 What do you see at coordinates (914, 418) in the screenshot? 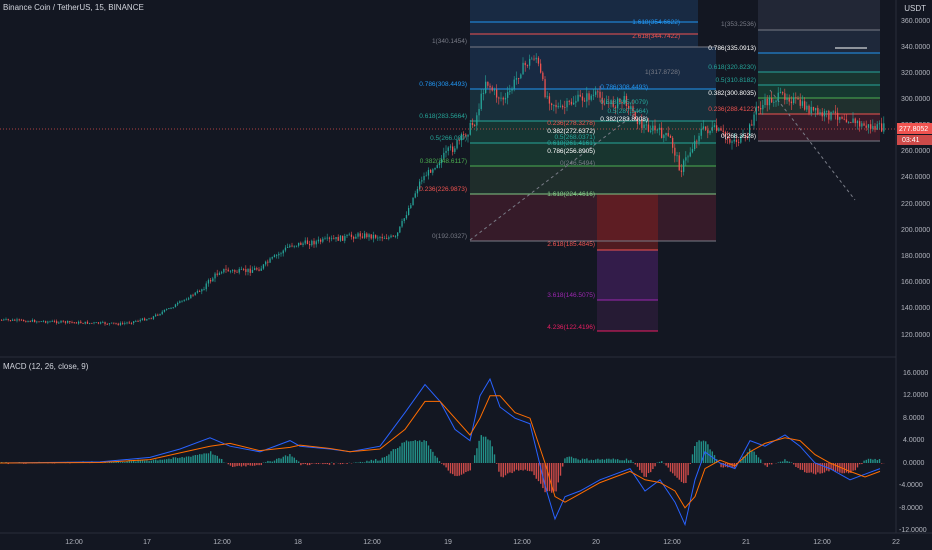
I see `macd-tick-label: 8.0000` at bounding box center [914, 418].